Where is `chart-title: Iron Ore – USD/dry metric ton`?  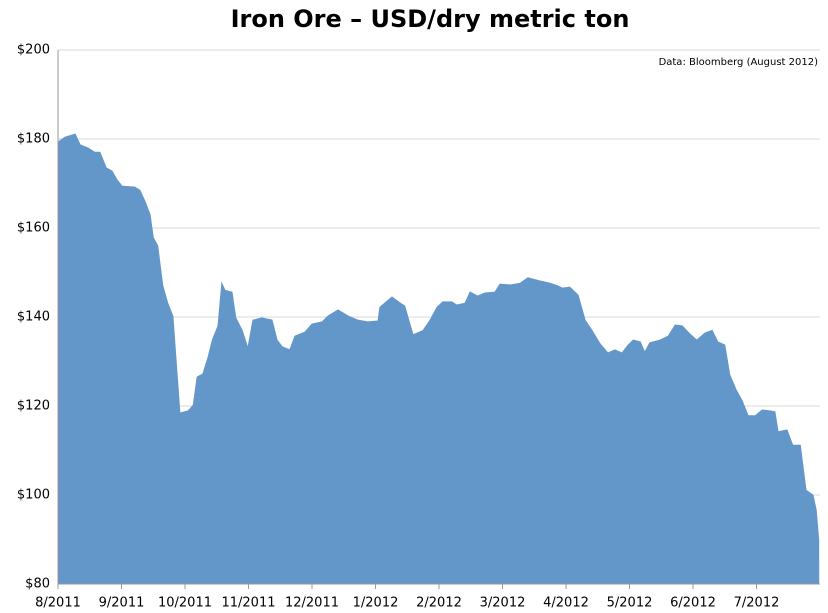 chart-title: Iron Ore – USD/dry metric ton is located at coordinates (430, 19).